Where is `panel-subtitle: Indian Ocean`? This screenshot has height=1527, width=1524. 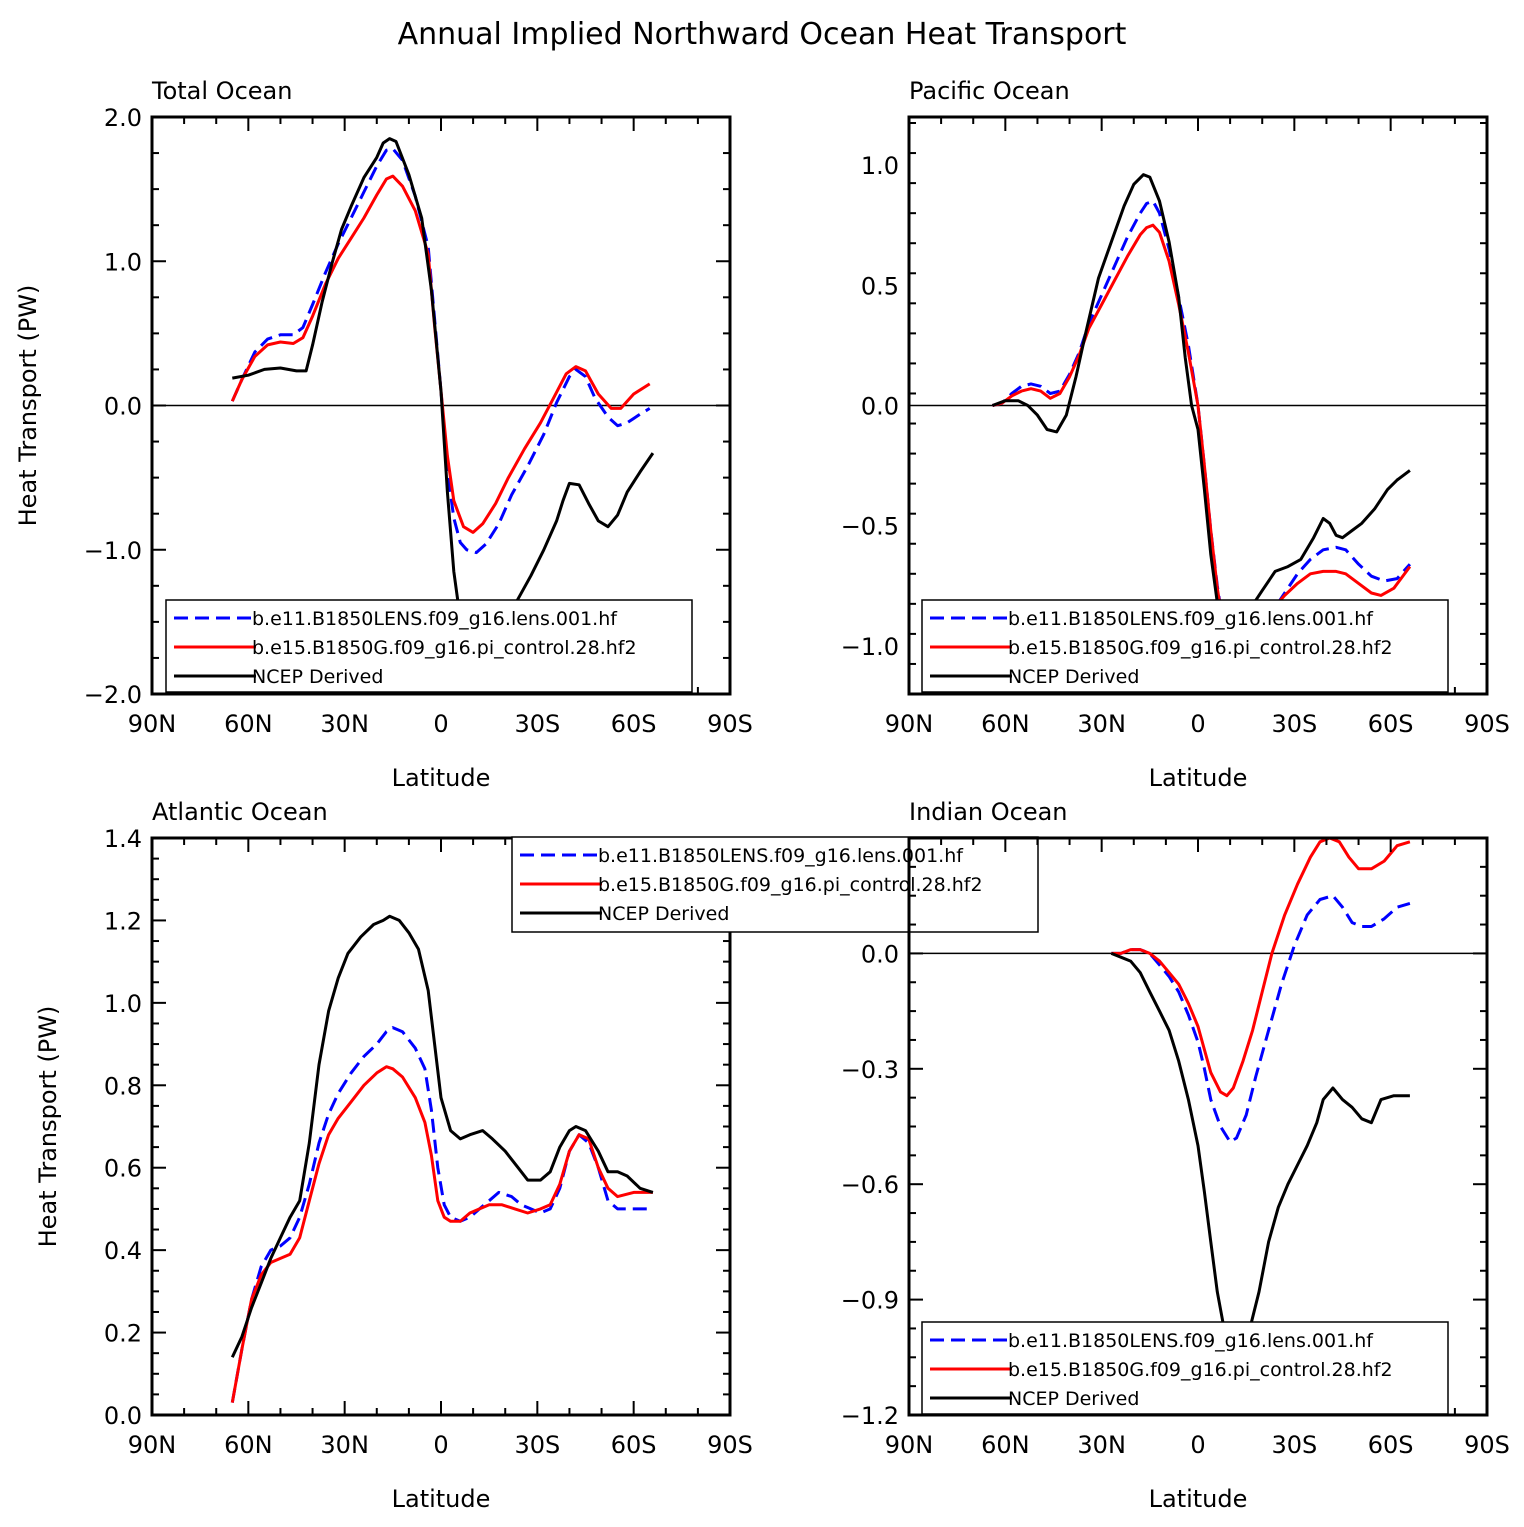 panel-subtitle: Indian Ocean is located at coordinates (988, 812).